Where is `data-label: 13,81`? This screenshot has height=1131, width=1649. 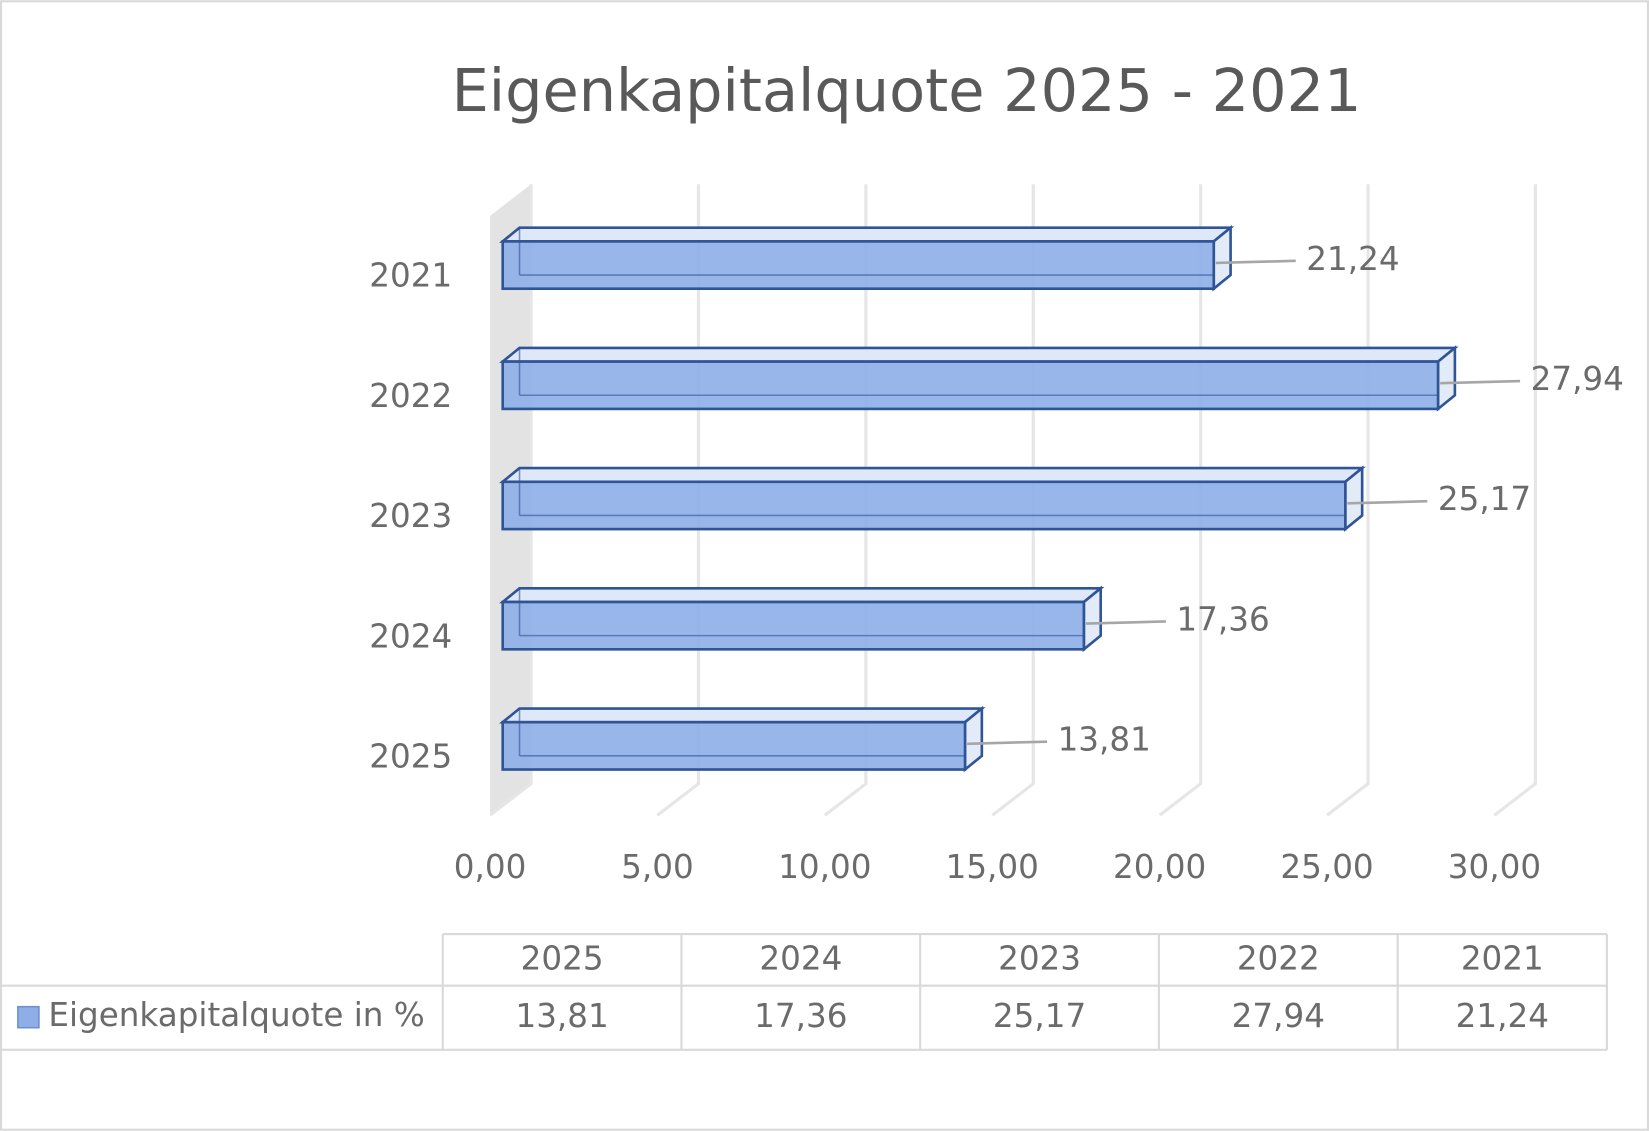 data-label: 13,81 is located at coordinates (1104, 740).